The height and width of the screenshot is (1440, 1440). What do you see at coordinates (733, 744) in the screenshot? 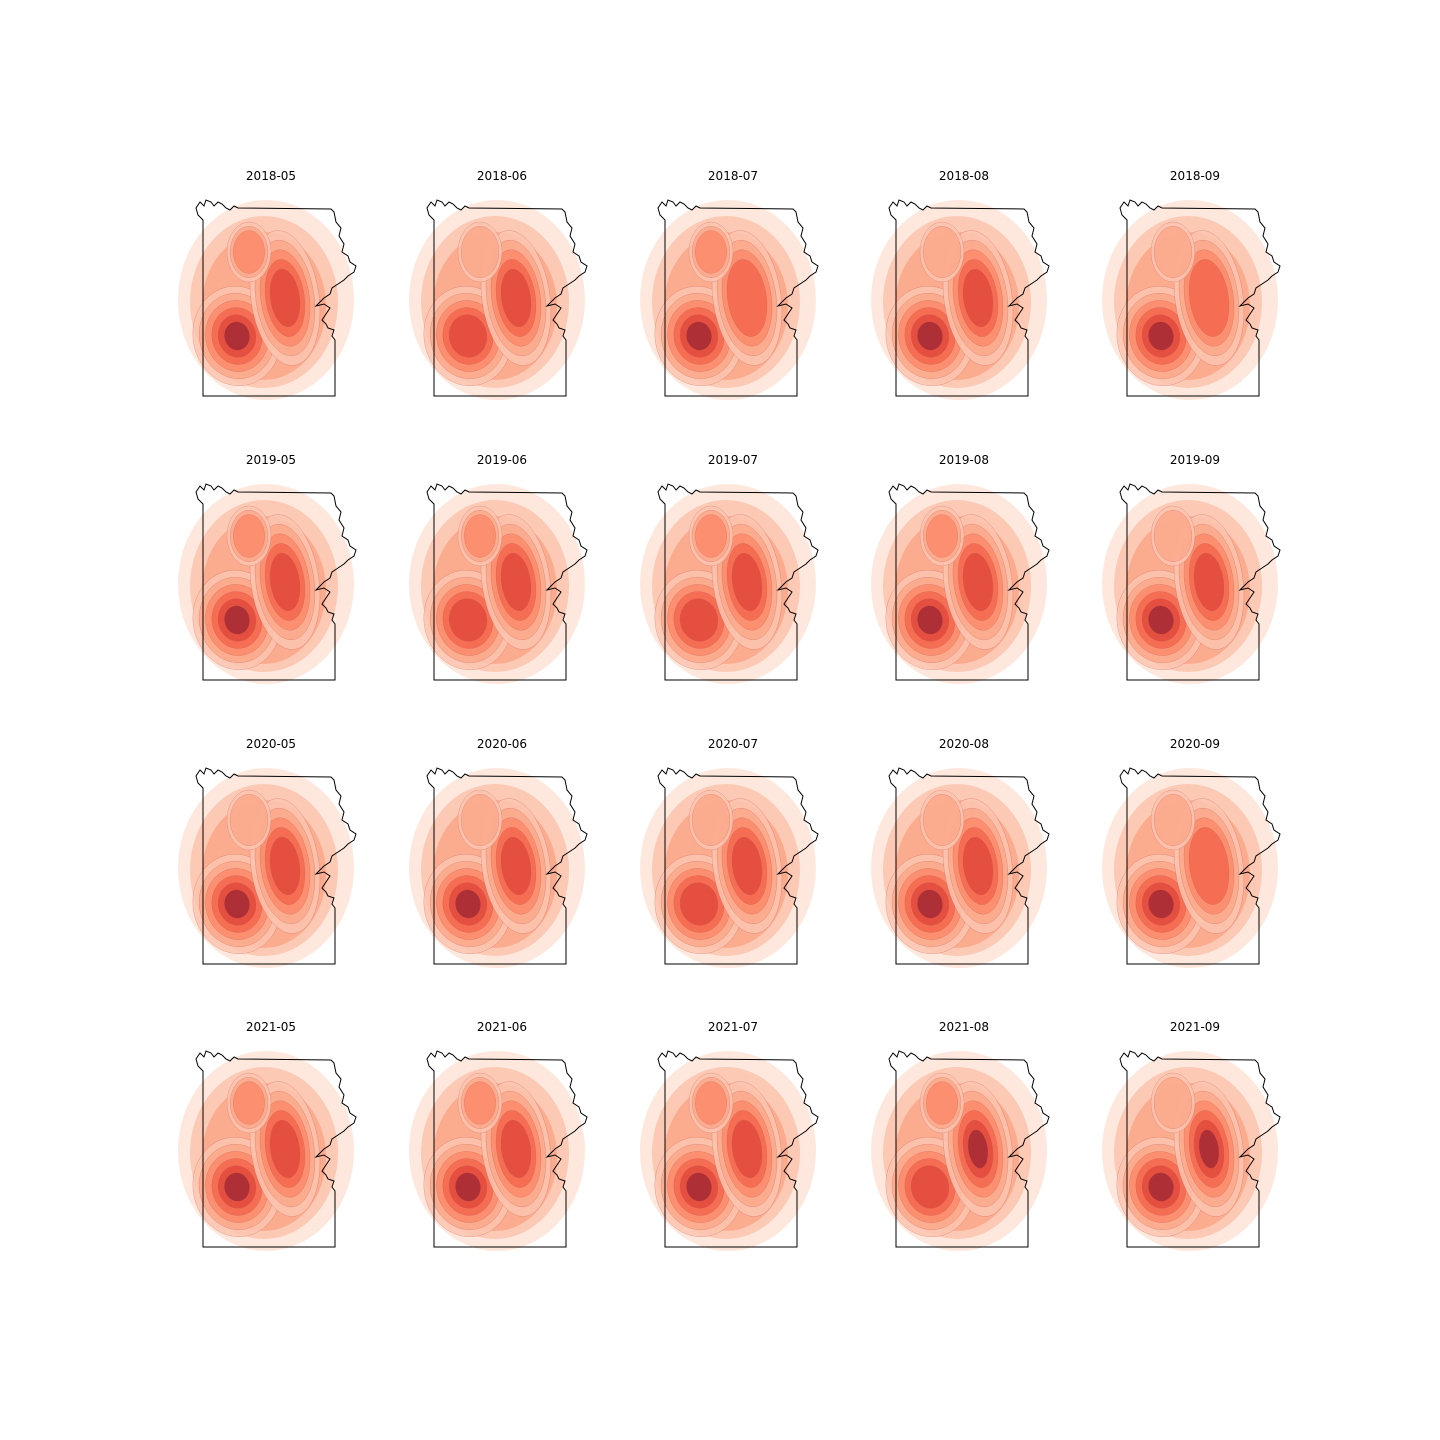
I see `panel-title: 2020-07` at bounding box center [733, 744].